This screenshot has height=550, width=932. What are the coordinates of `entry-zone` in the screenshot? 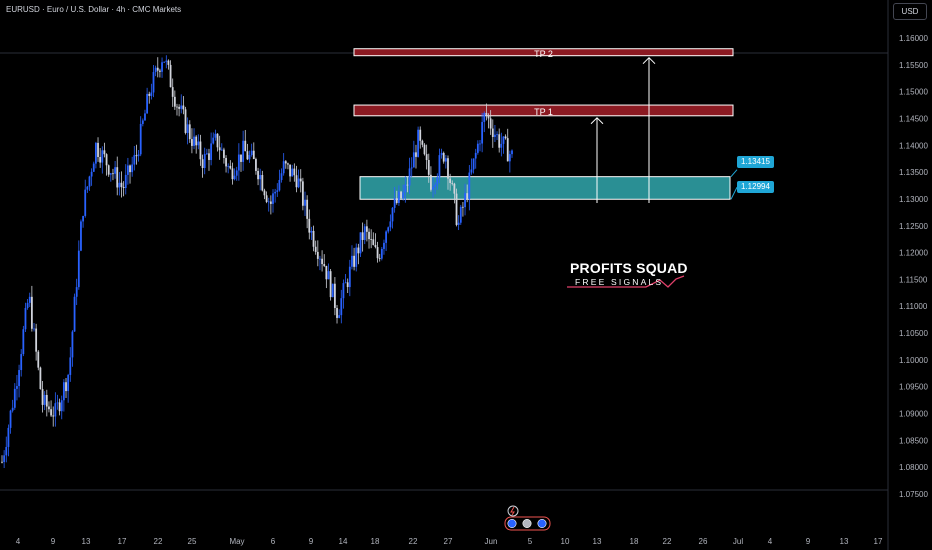 It's located at (545, 188).